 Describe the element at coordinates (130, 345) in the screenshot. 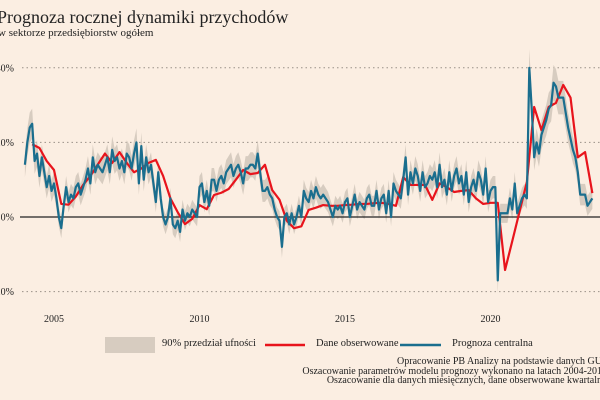

I see `legend-band-swatch` at that location.